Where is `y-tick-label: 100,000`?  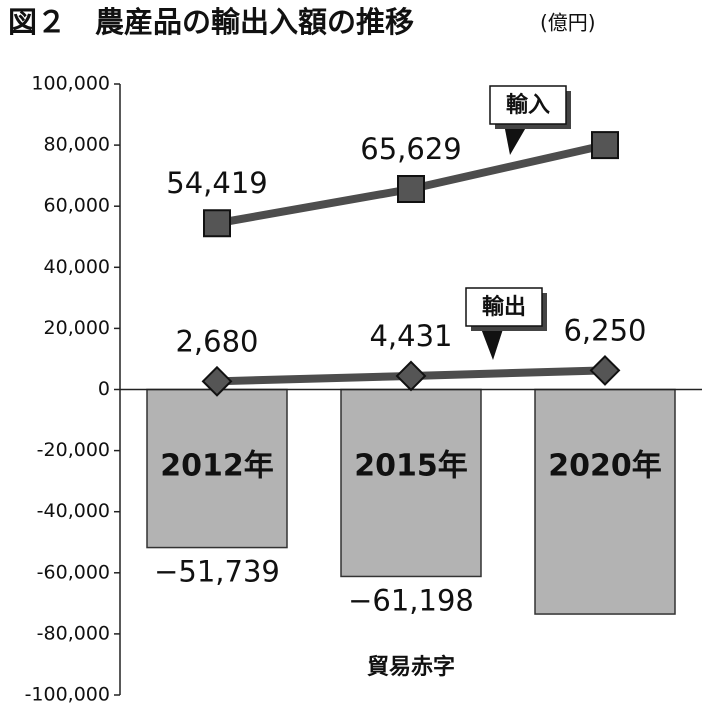
y-tick-label: 100,000 is located at coordinates (70, 84).